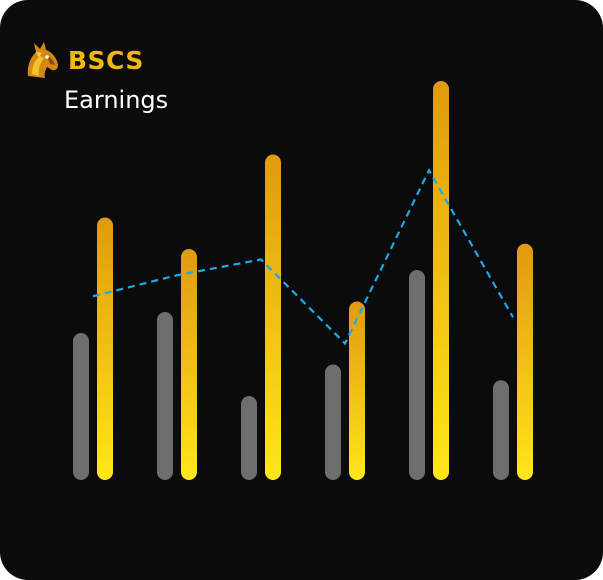  What do you see at coordinates (116, 100) in the screenshot?
I see `card-title: Earnings` at bounding box center [116, 100].